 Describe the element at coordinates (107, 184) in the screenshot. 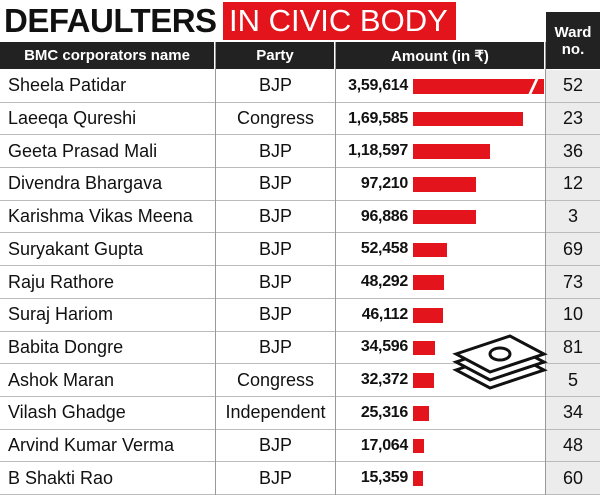

I see `corporator-name: Divendra Bhargava` at that location.